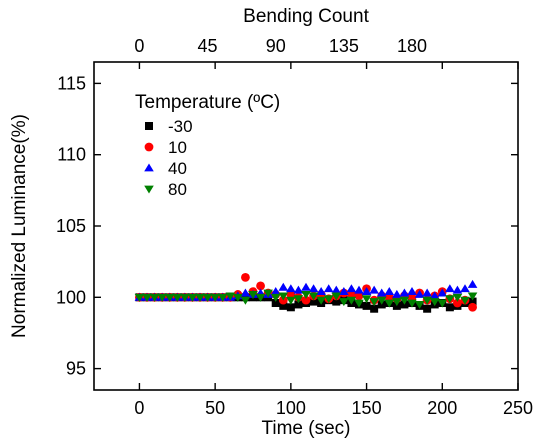 The height and width of the screenshot is (443, 554). Describe the element at coordinates (207, 145) in the screenshot. I see `legend: Temperature (ºC) -30 10 40 80` at that location.